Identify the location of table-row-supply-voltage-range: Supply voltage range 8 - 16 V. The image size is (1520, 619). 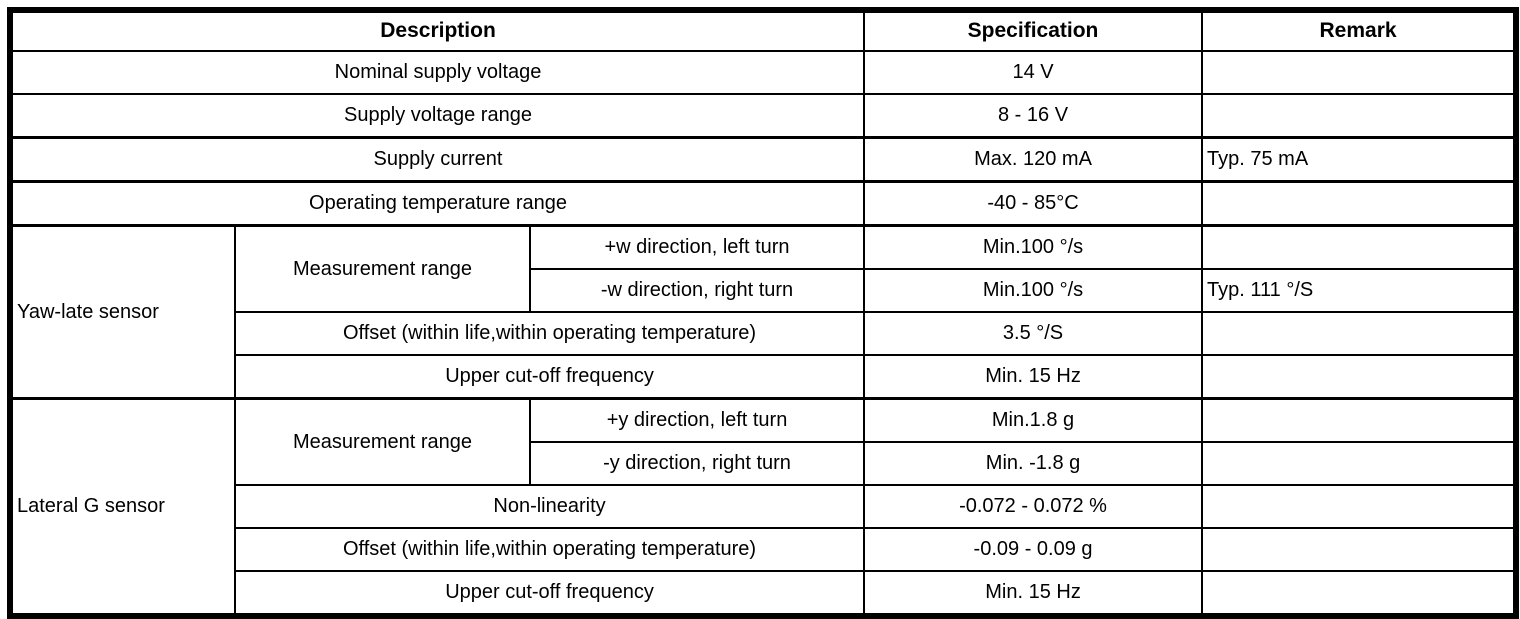
(763, 116).